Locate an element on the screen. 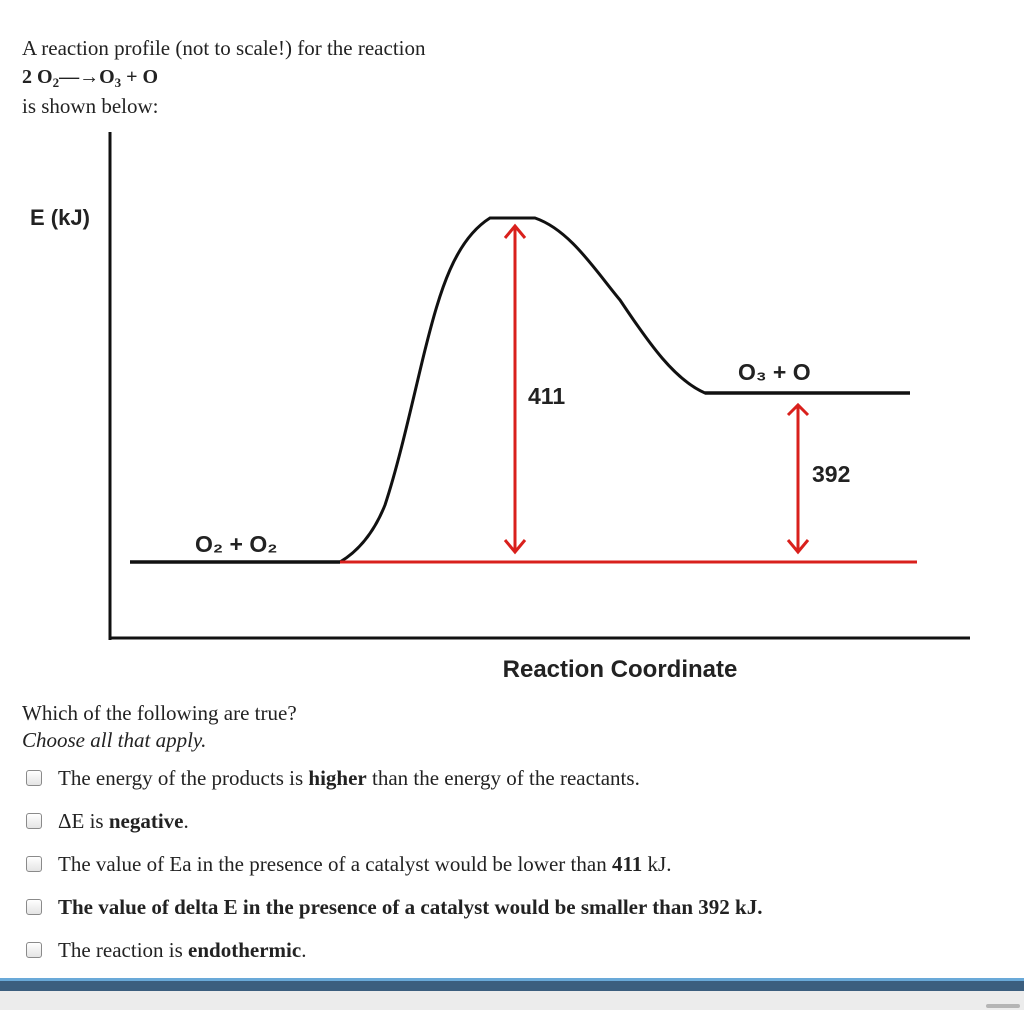  option-text-part: kJ. is located at coordinates (657, 863).